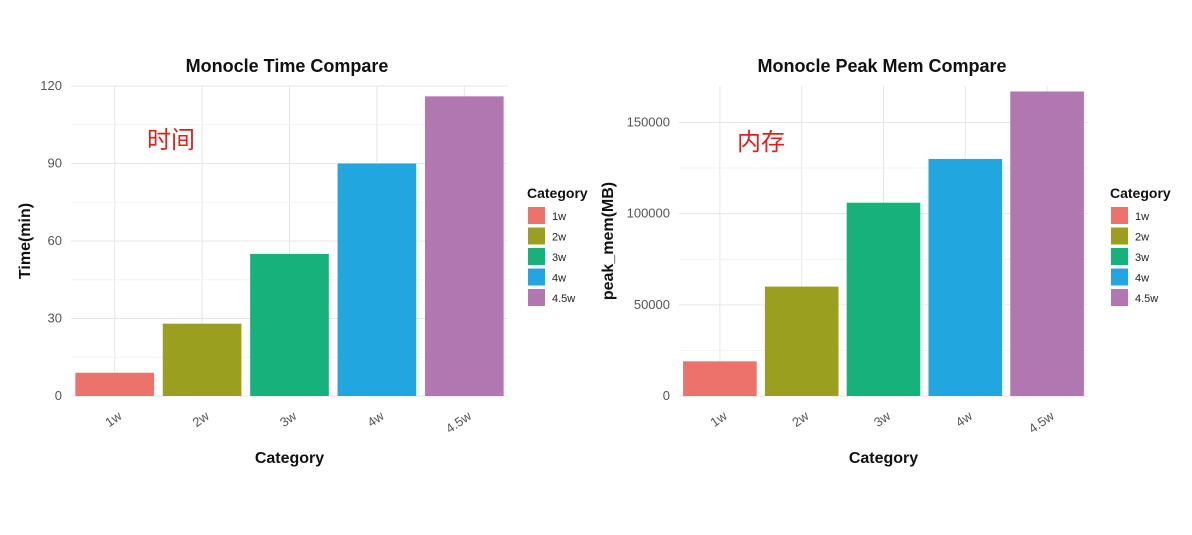 This screenshot has height=535, width=1192. What do you see at coordinates (51, 85) in the screenshot?
I see `chart1-y-tick-label: 120` at bounding box center [51, 85].